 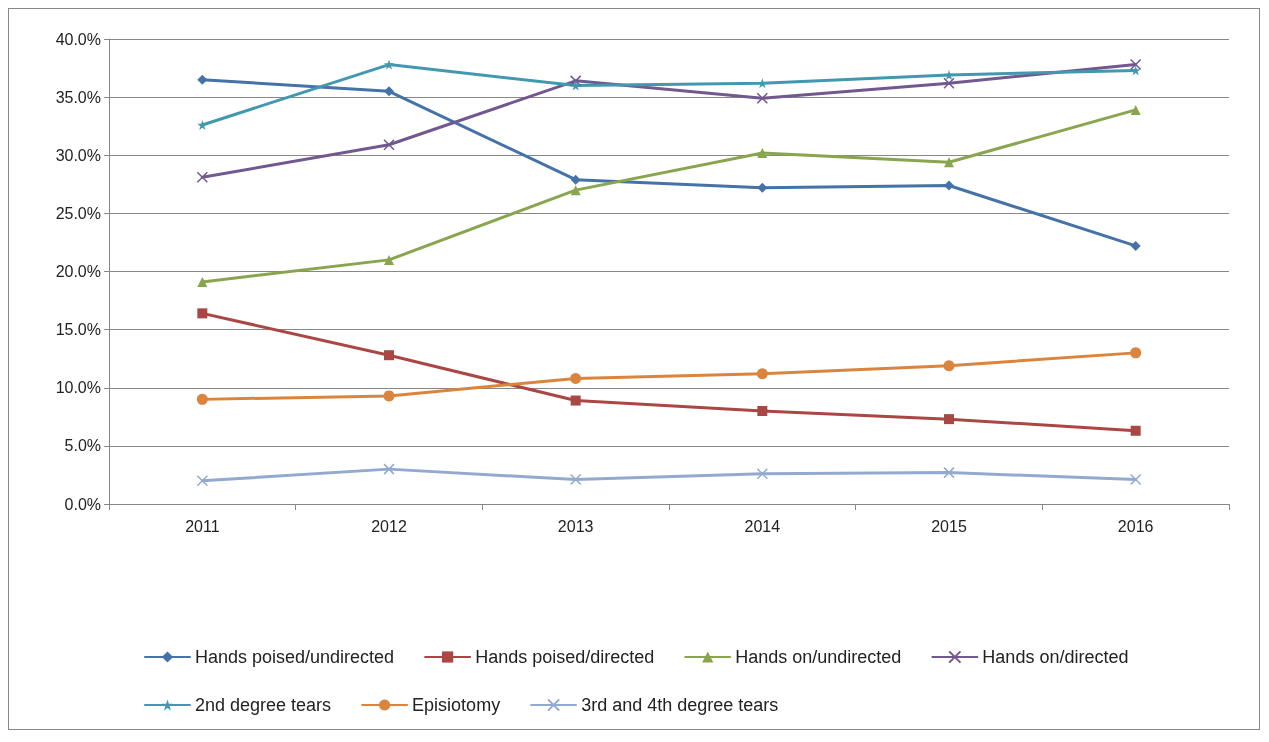 What do you see at coordinates (78, 39) in the screenshot?
I see `y-tick-label: 40.0%` at bounding box center [78, 39].